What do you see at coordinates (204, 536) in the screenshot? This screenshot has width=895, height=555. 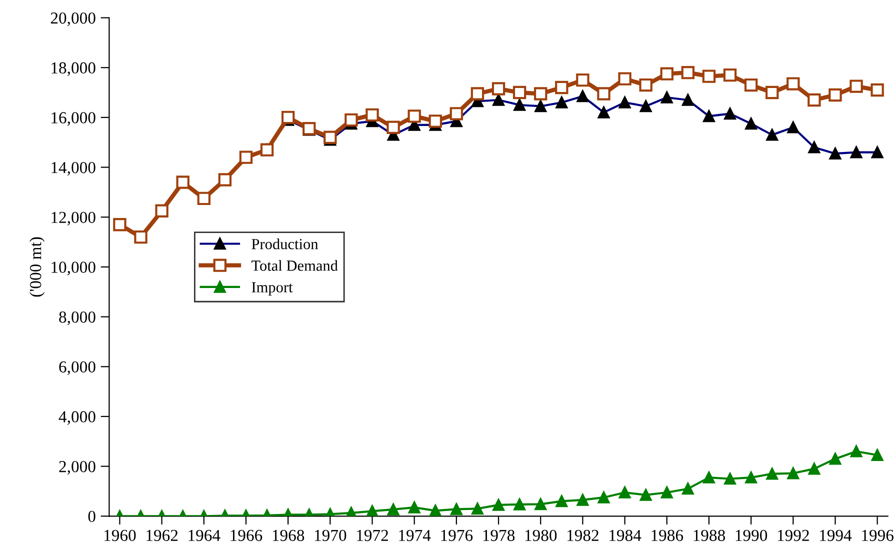 I see `x-tick-label: 1964` at bounding box center [204, 536].